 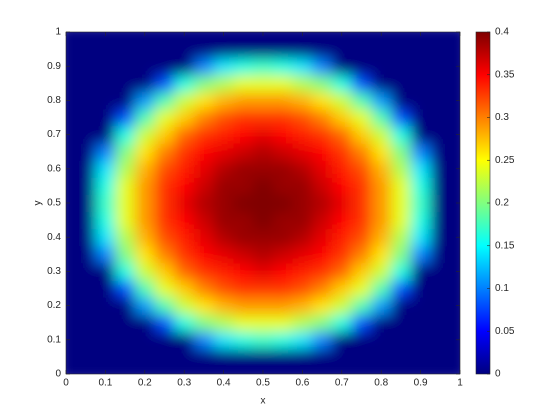 I want to click on x-tick-label: 0, so click(x=66, y=383).